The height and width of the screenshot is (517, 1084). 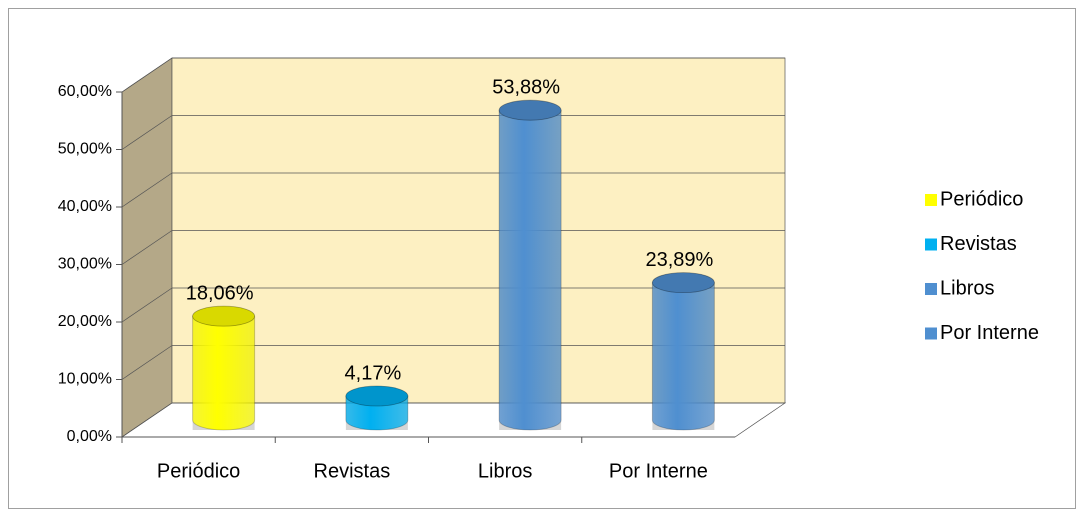 What do you see at coordinates (198, 471) in the screenshot?
I see `x-tick-label: Periódico` at bounding box center [198, 471].